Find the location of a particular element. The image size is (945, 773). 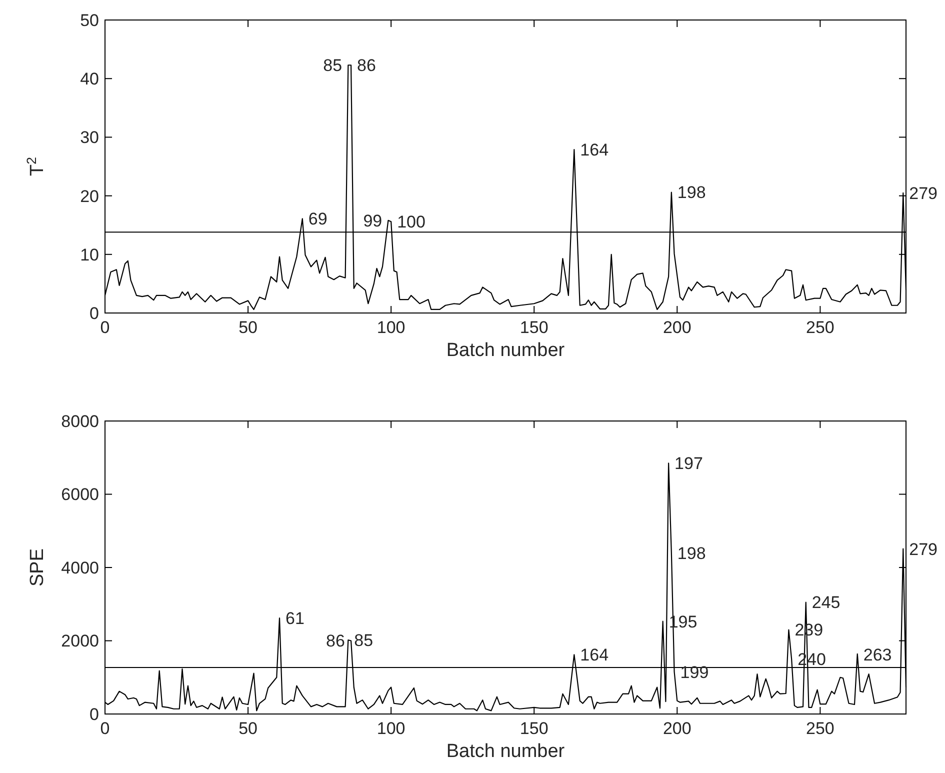

y-tick-label: 2000 is located at coordinates (80, 641).